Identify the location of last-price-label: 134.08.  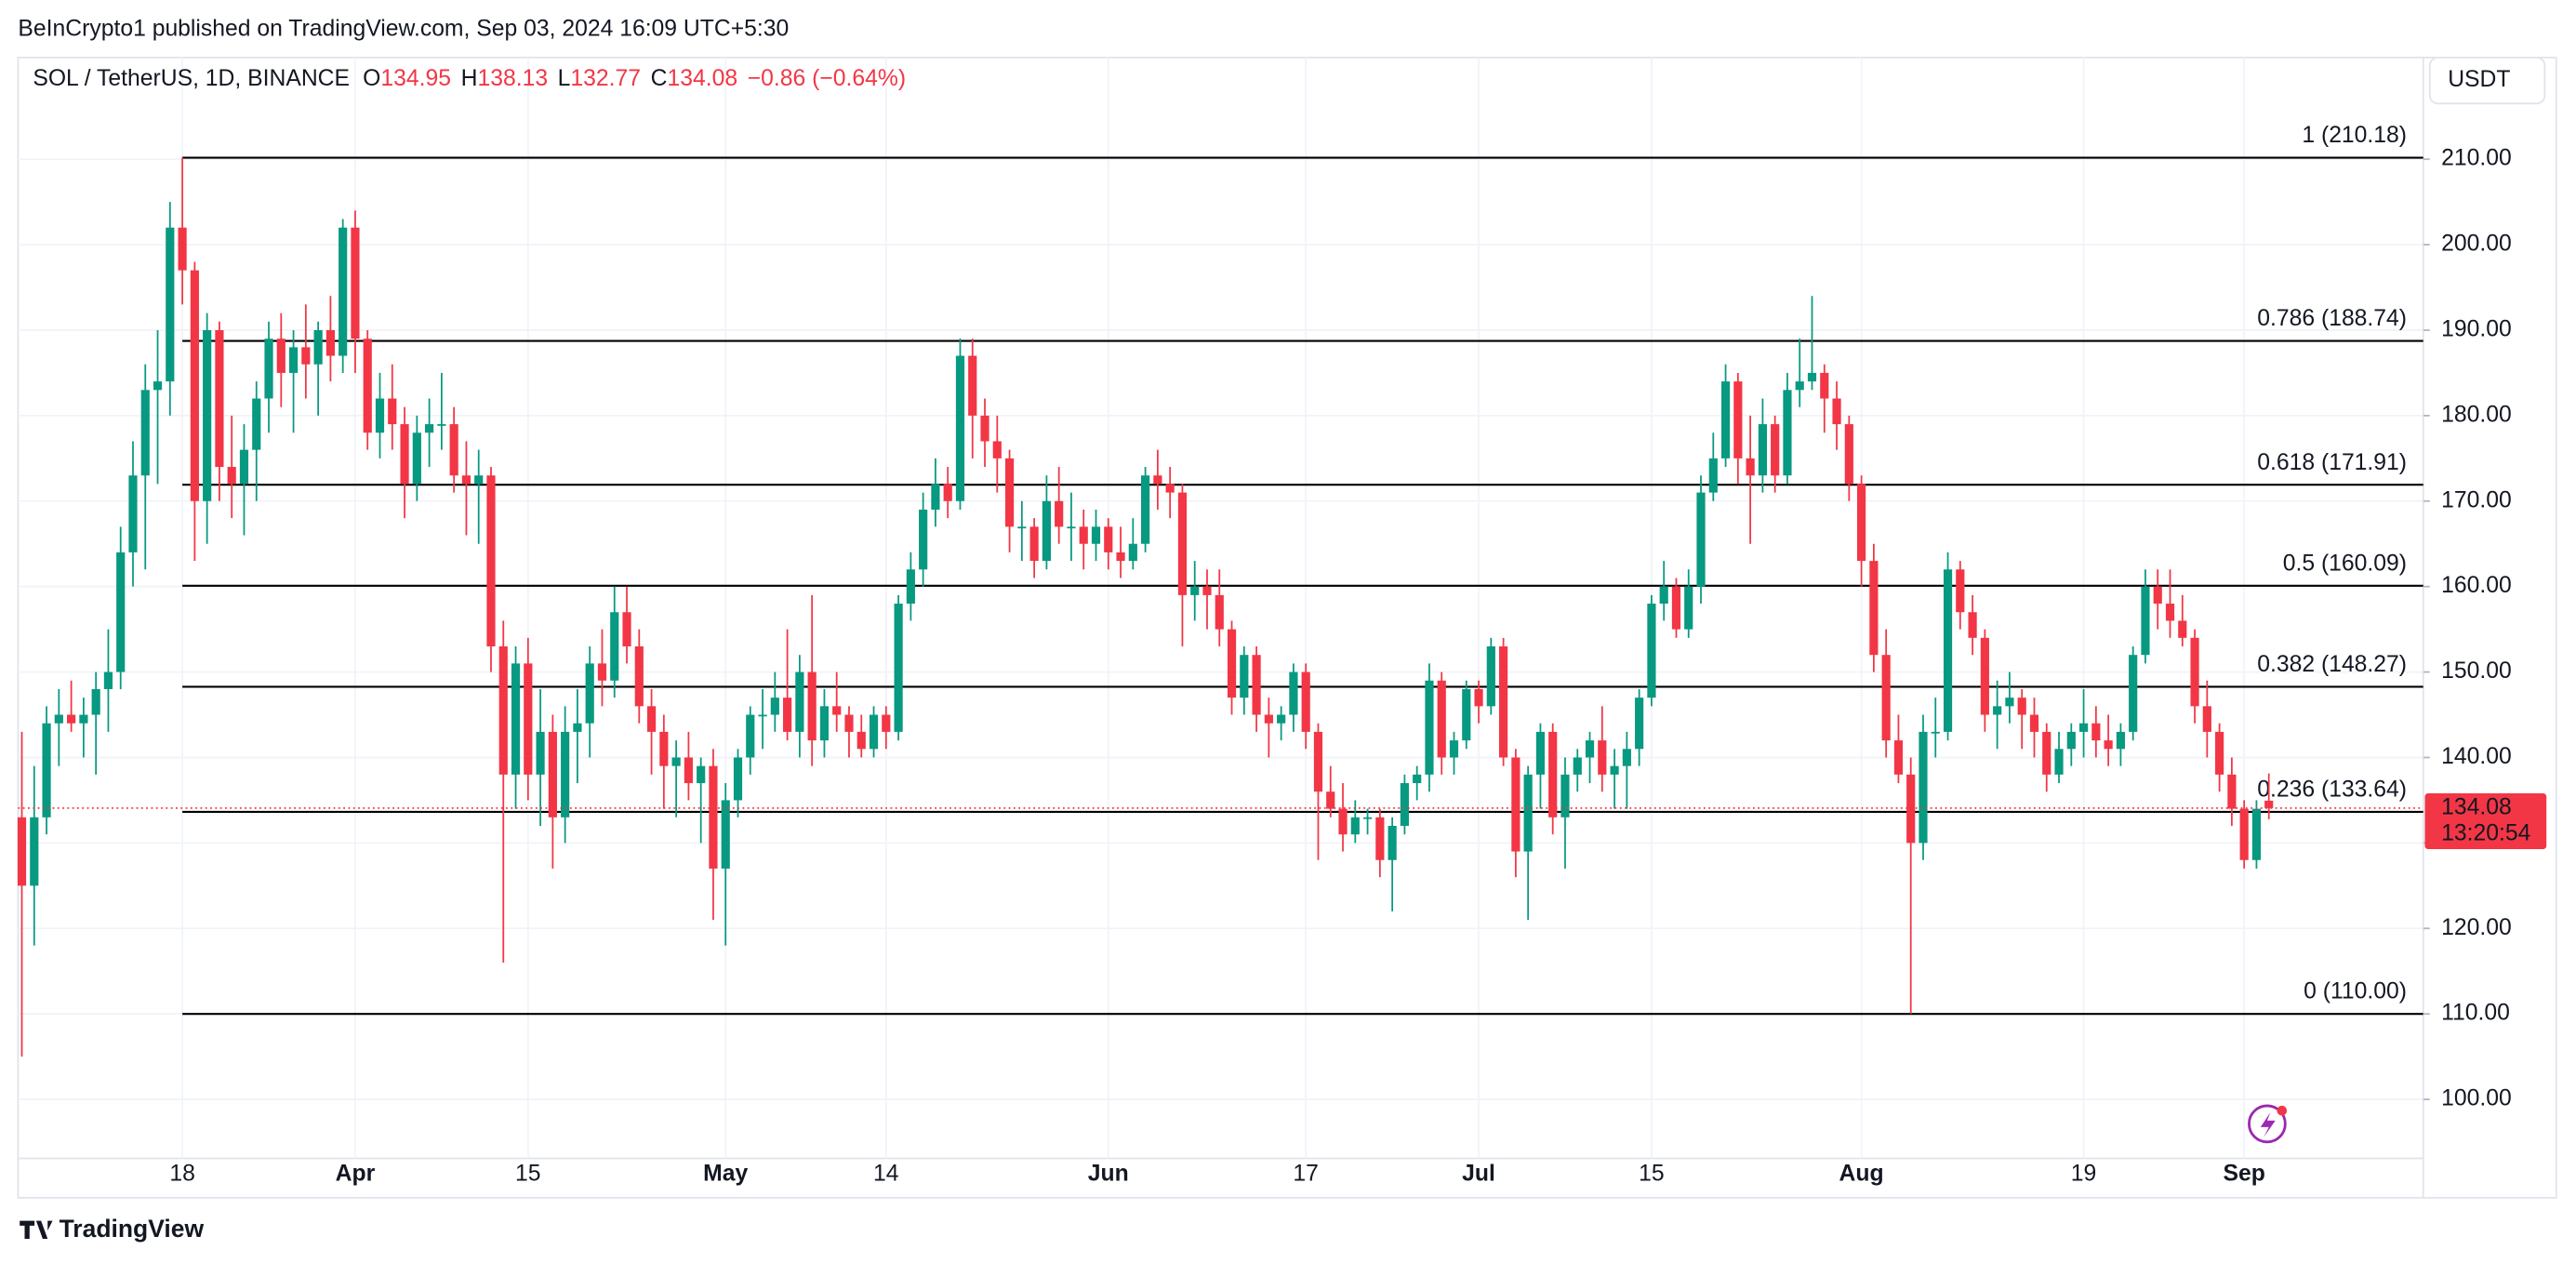
(2476, 807).